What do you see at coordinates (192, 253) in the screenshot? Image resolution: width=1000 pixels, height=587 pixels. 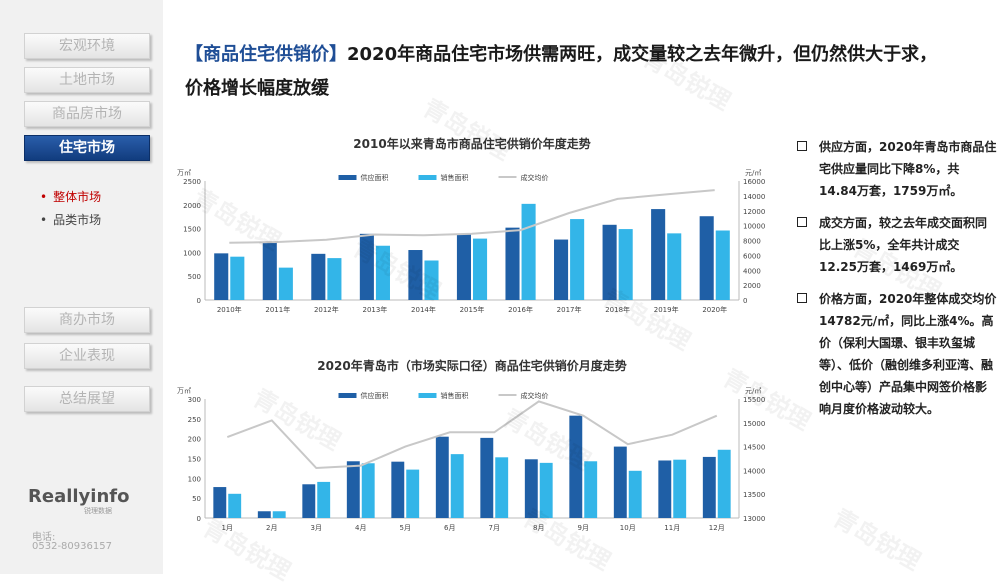 I see `y-tick-label: 1000` at bounding box center [192, 253].